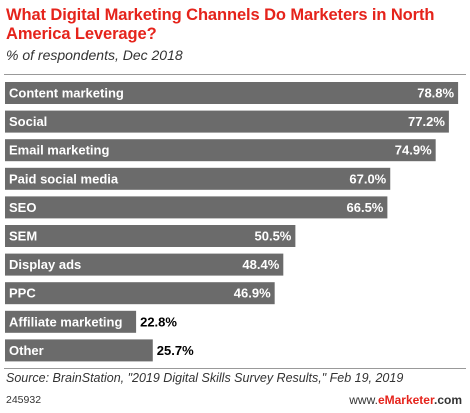  What do you see at coordinates (413, 150) in the screenshot?
I see `value-label-email-marketing: 74.9%` at bounding box center [413, 150].